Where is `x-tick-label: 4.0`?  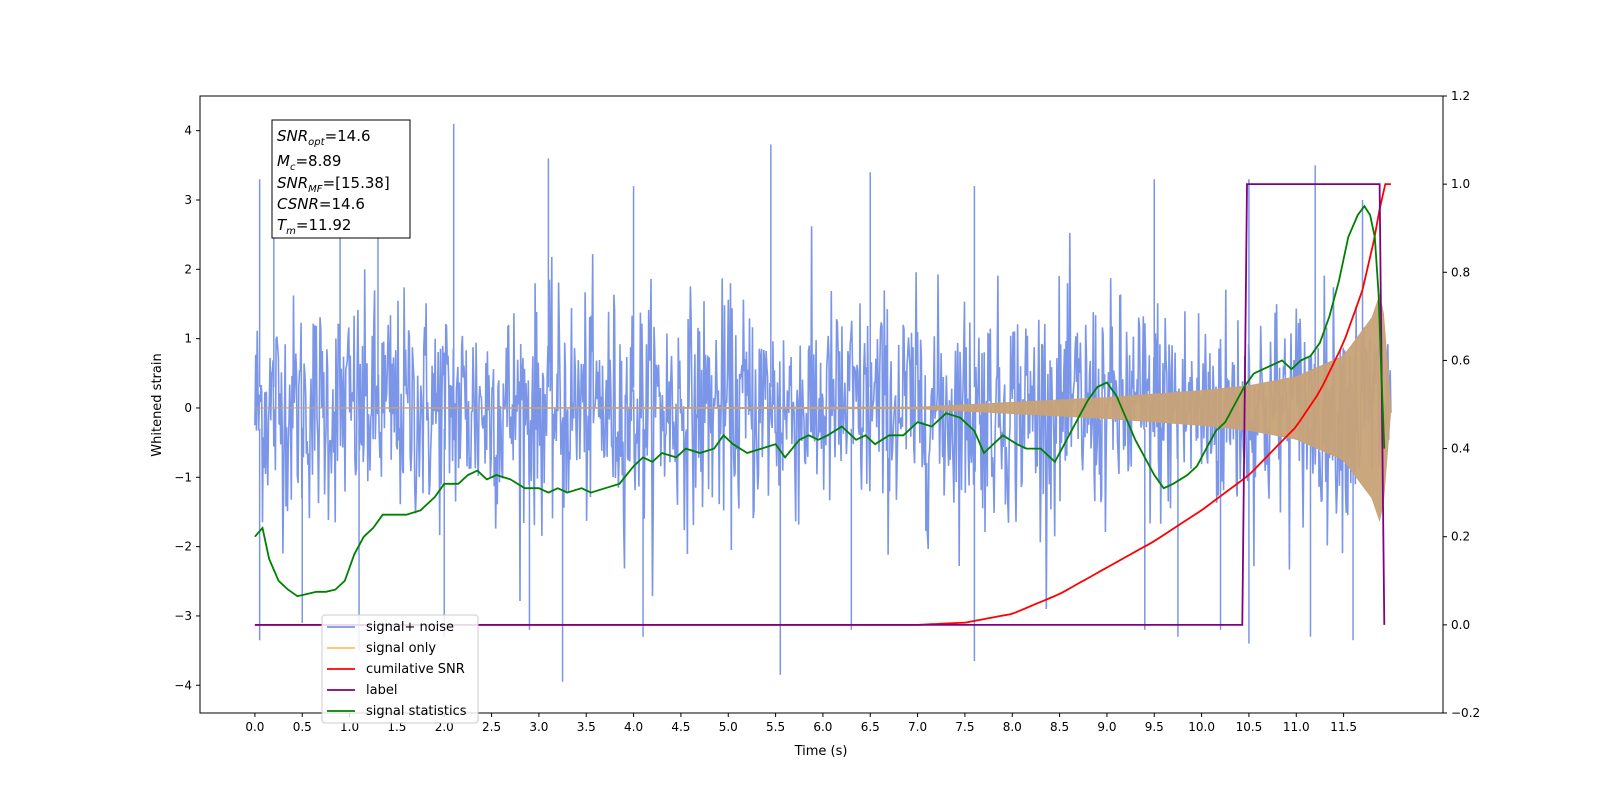
x-tick-label: 4.0 is located at coordinates (633, 727).